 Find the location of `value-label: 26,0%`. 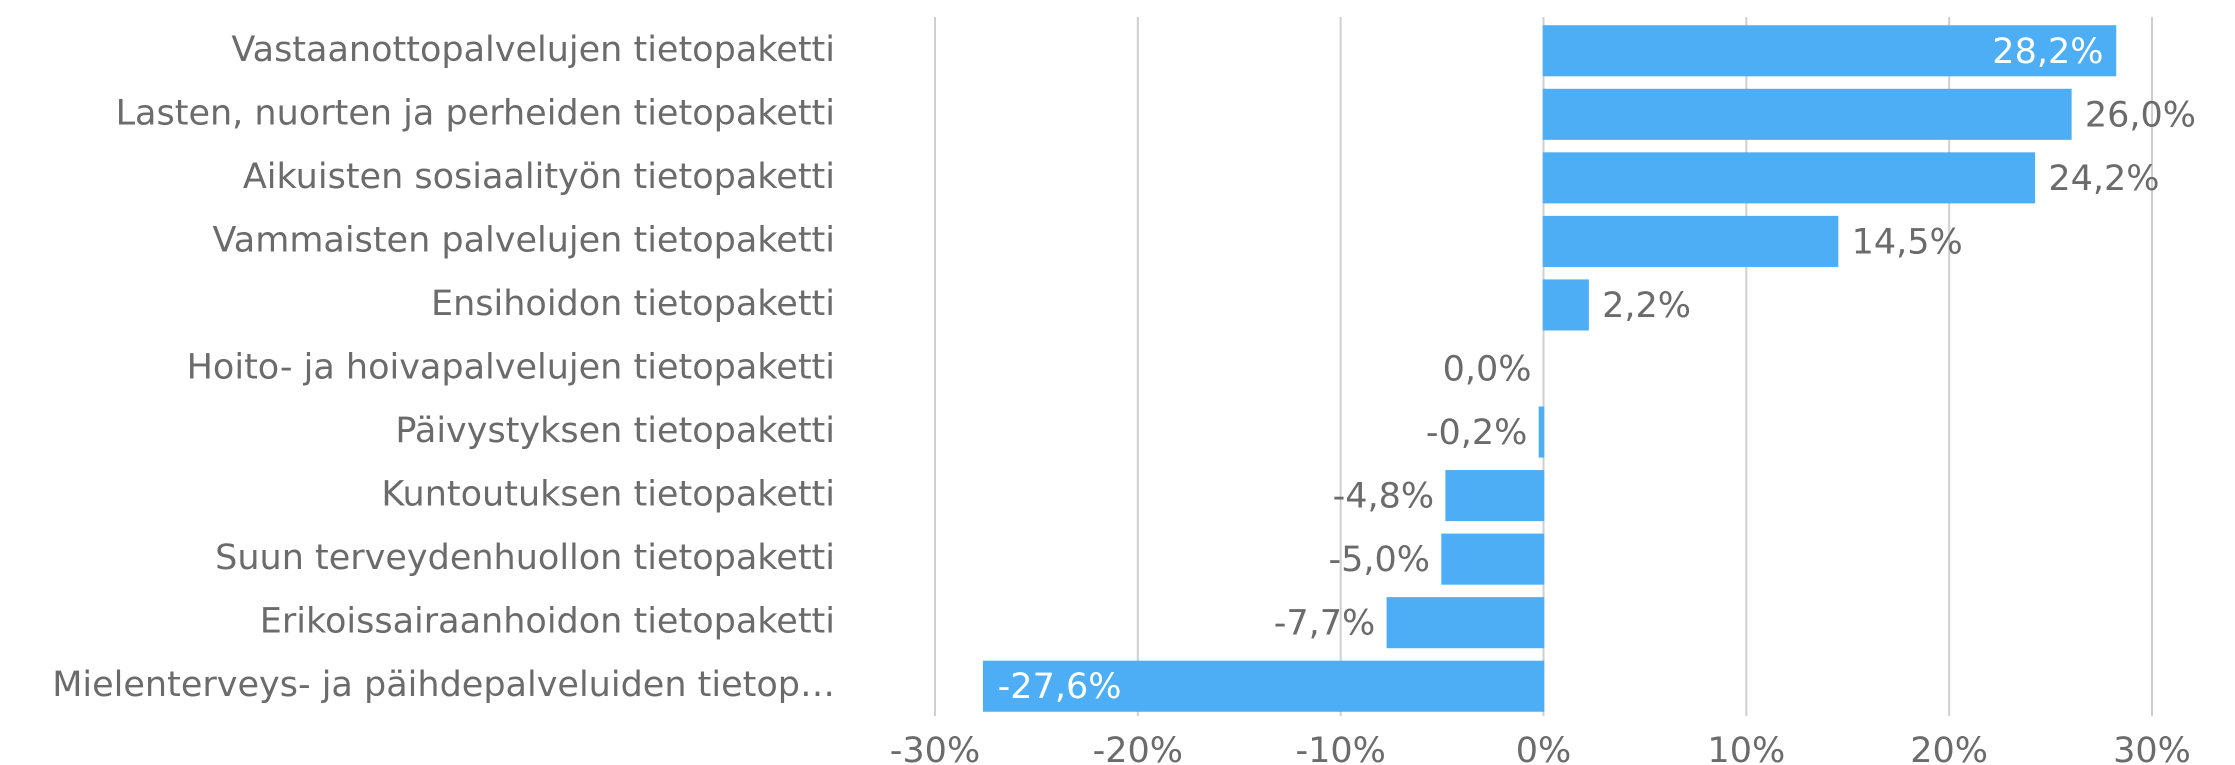

value-label: 26,0% is located at coordinates (2140, 115).